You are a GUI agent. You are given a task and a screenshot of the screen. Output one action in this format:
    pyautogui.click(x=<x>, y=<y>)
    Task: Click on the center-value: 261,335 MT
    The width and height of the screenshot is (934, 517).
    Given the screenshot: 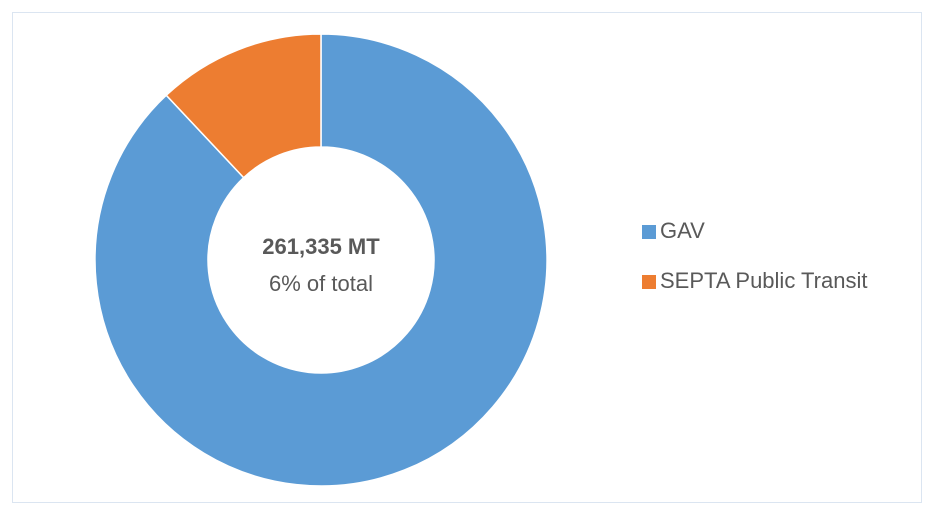 What is the action you would take?
    pyautogui.click(x=321, y=246)
    